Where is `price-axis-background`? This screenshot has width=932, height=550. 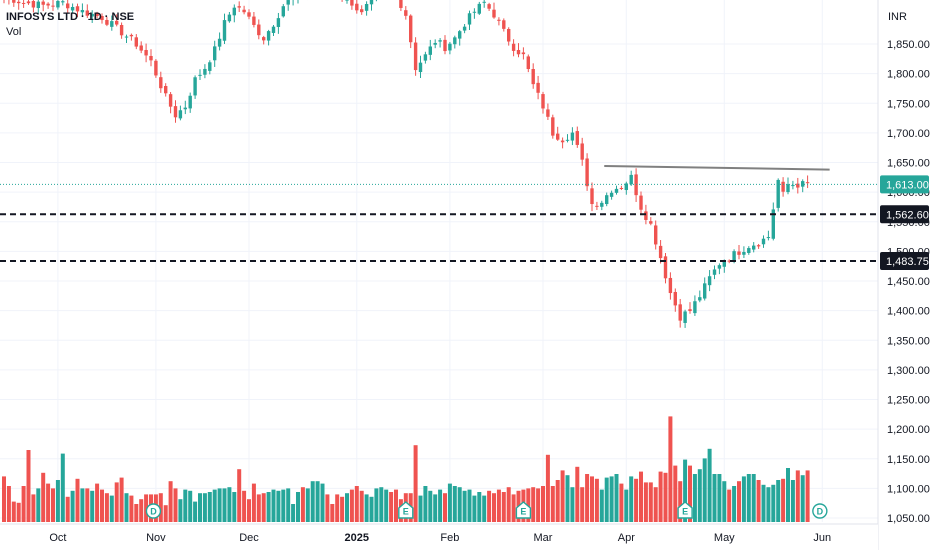
price-axis-background is located at coordinates (905, 275).